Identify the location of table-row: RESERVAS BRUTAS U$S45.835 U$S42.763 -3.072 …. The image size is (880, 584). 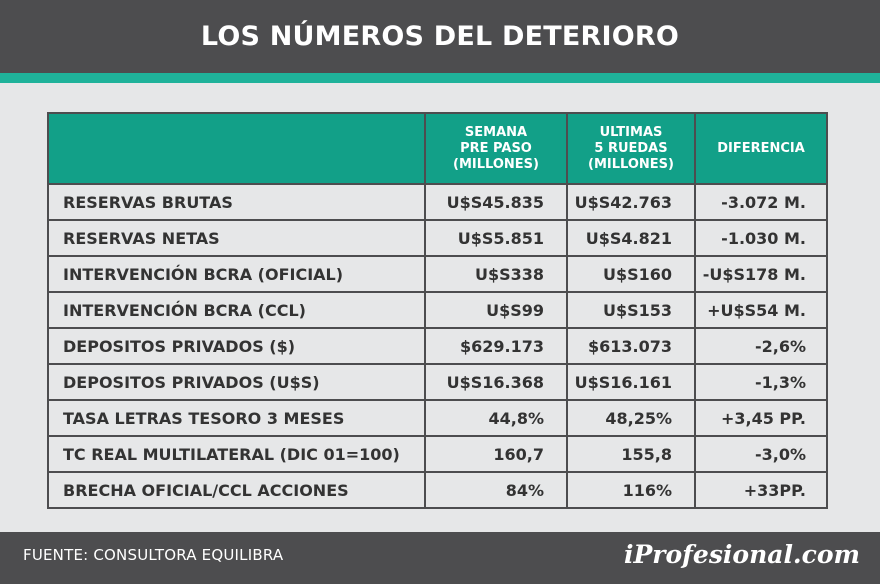
(437, 202).